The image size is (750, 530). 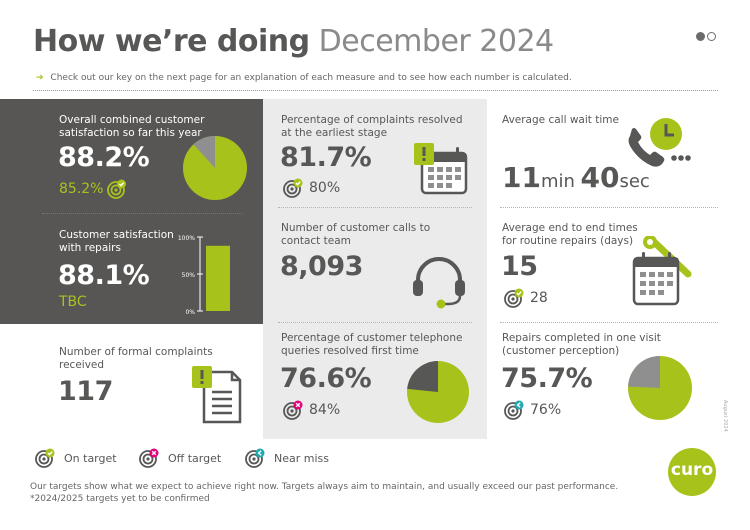 What do you see at coordinates (706, 36) in the screenshot?
I see `page-indicator` at bounding box center [706, 36].